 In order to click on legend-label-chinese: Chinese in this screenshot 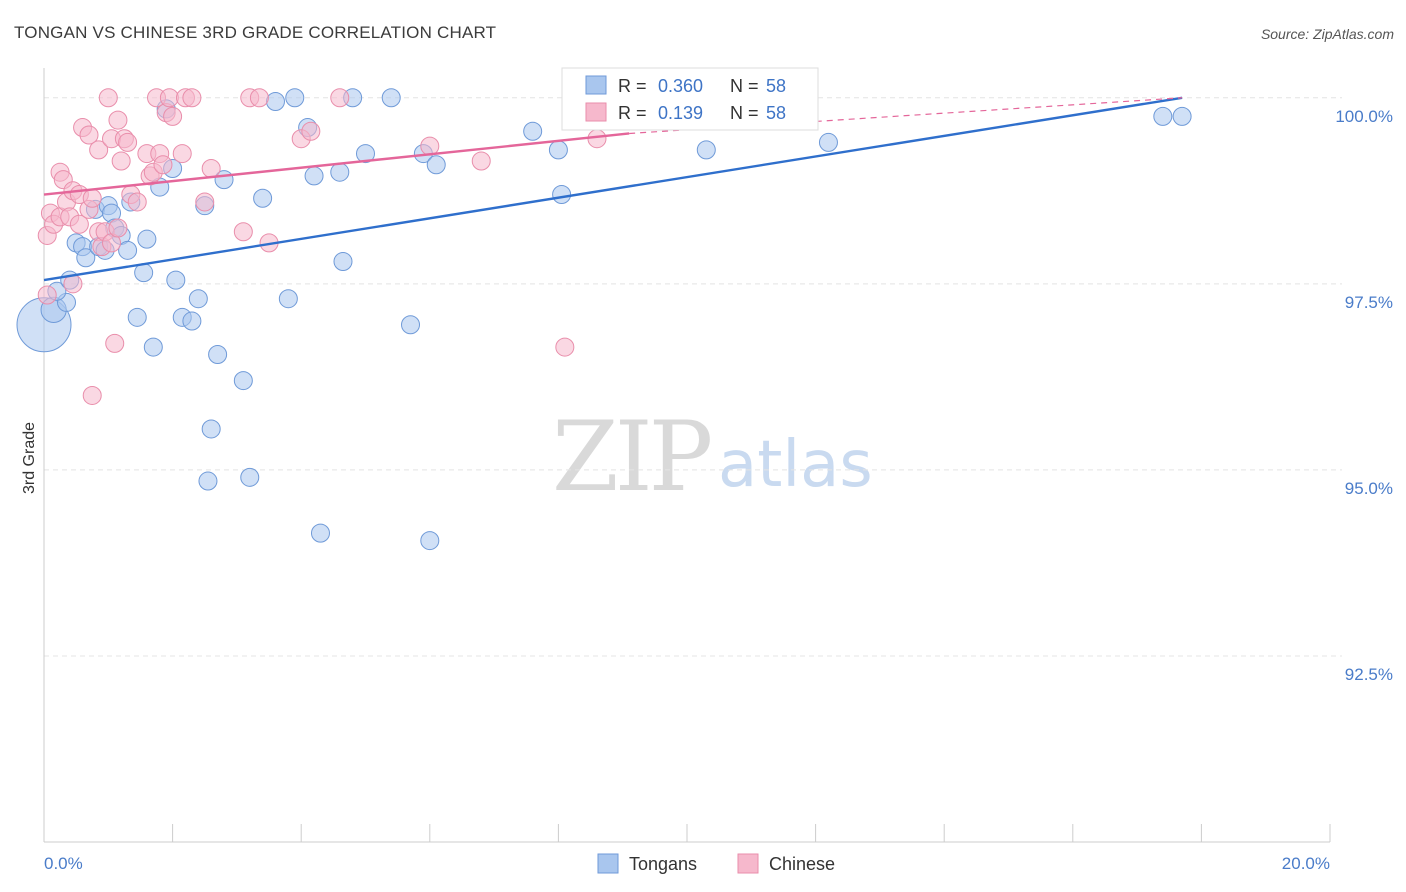, I will do `click(802, 864)`.